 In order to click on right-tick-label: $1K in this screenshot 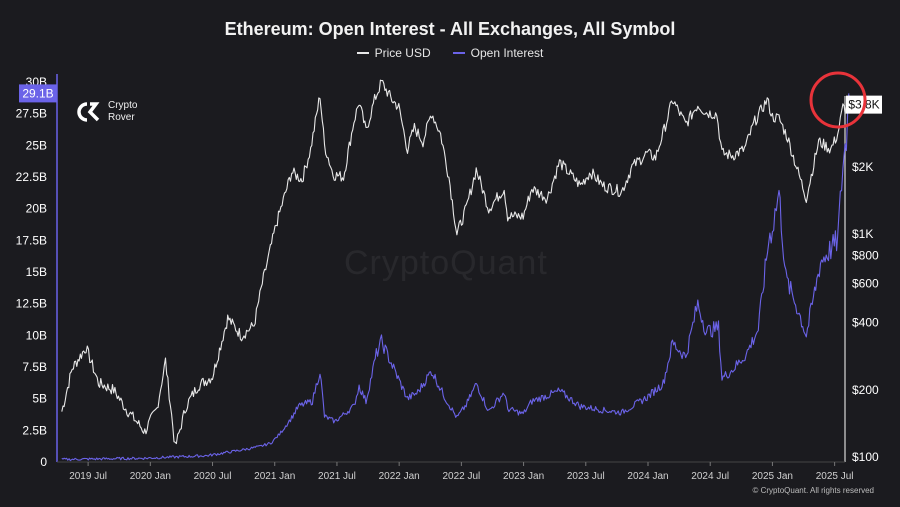, I will do `click(862, 234)`.